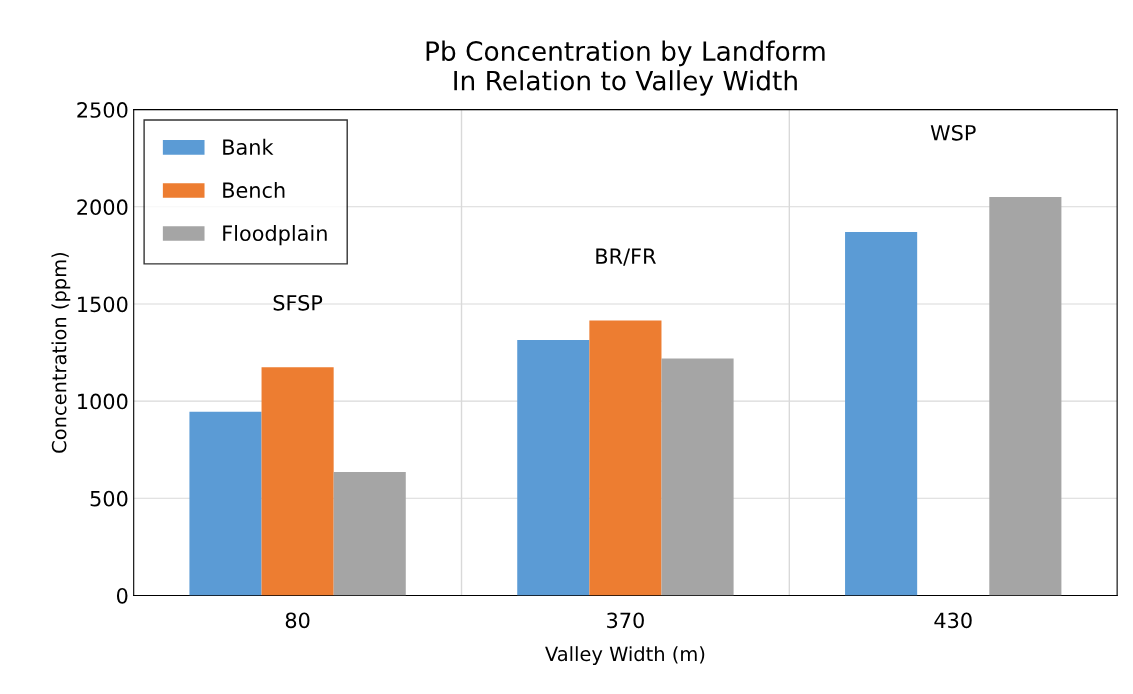  I want to click on legend-label: Floodplain, so click(275, 235).